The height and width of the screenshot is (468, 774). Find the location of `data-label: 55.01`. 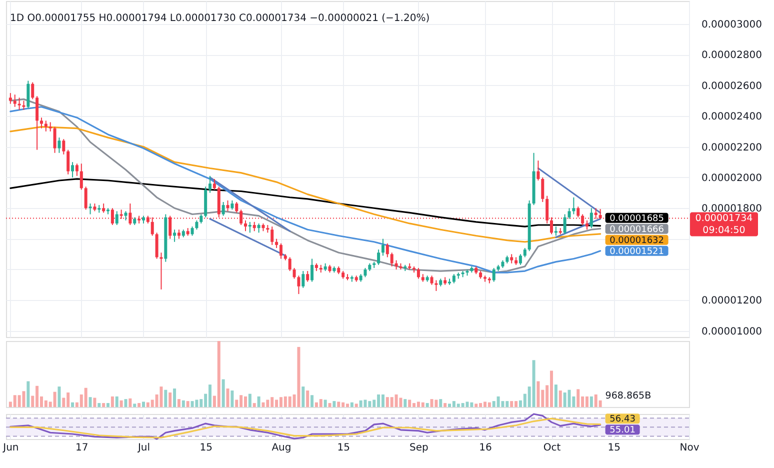

data-label: 55.01 is located at coordinates (623, 431).